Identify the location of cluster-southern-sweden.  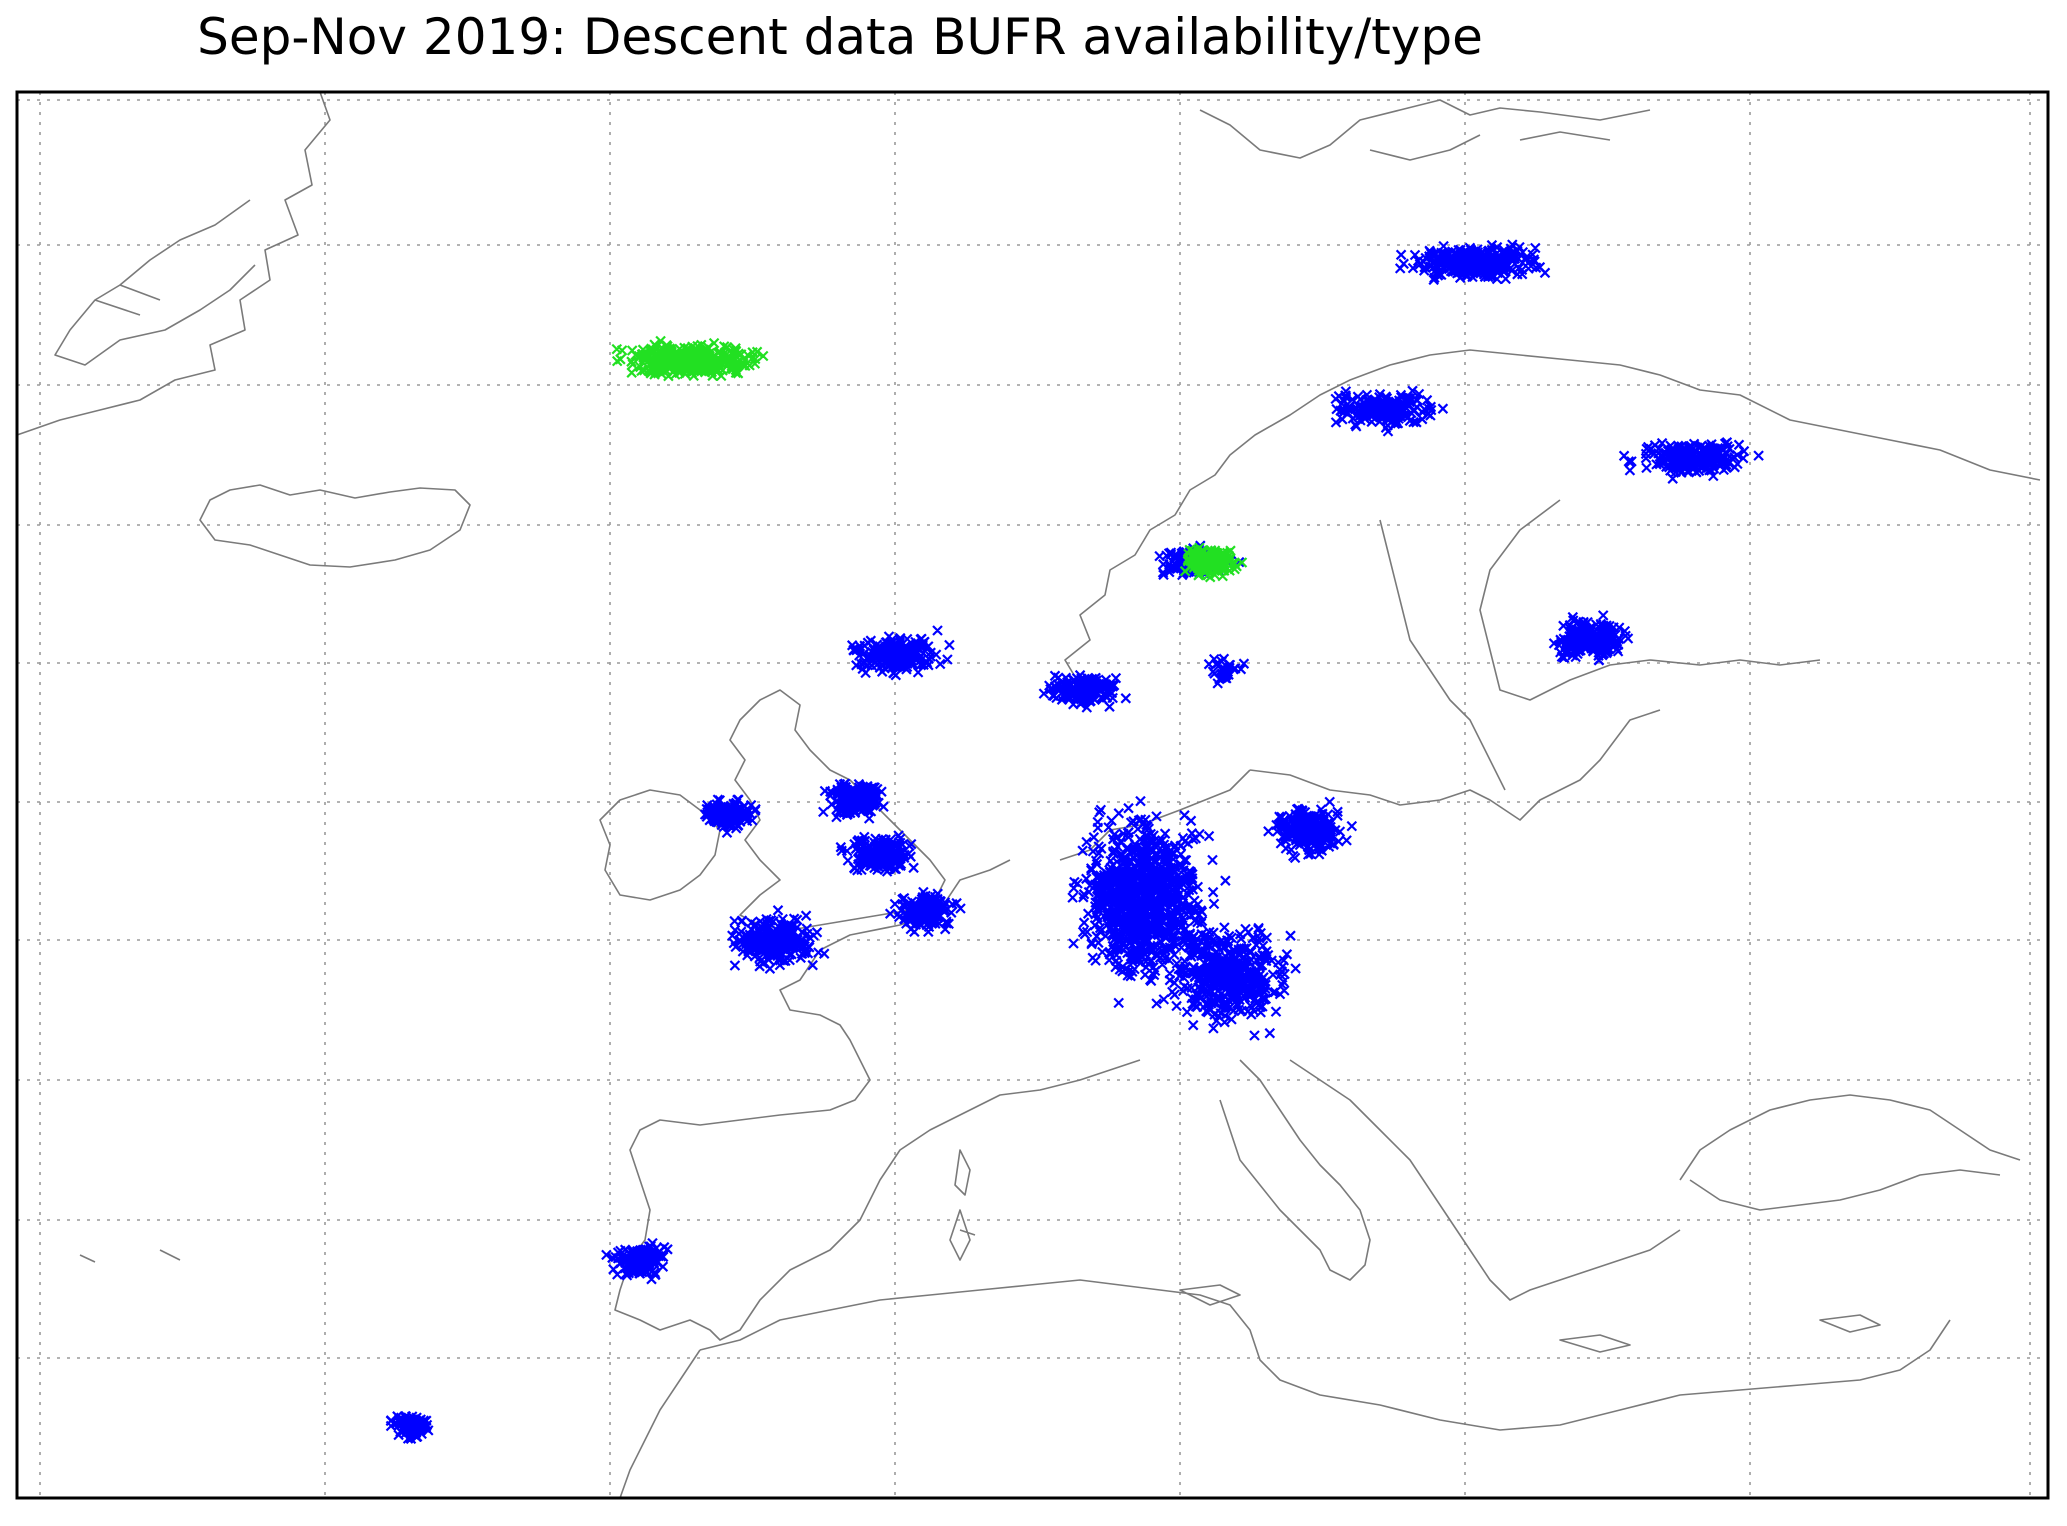
(1226, 671).